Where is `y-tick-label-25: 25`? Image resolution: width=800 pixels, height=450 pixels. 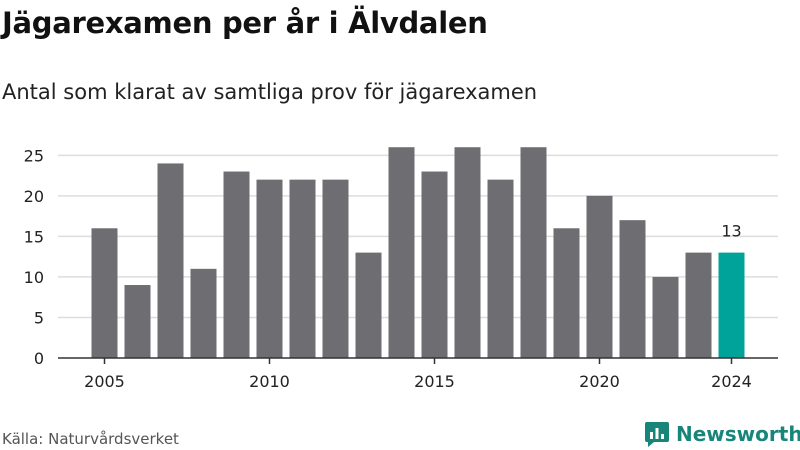 y-tick-label-25: 25 is located at coordinates (34, 155).